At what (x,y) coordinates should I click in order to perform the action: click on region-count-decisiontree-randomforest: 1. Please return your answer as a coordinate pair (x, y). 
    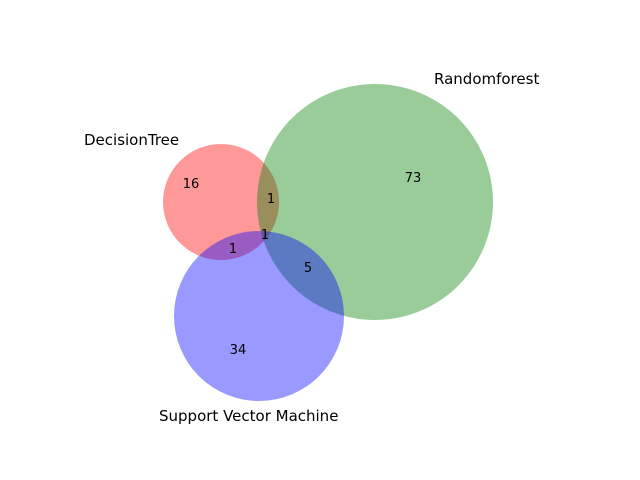
    Looking at the image, I should click on (271, 199).